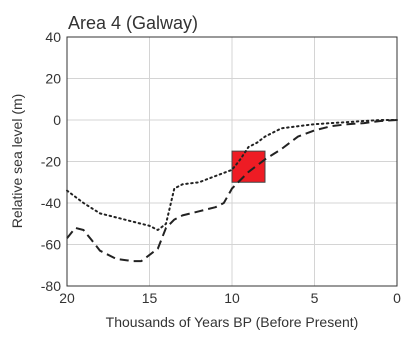 This screenshot has height=341, width=402. I want to click on chart-title: Area 4 (Galway), so click(133, 23).